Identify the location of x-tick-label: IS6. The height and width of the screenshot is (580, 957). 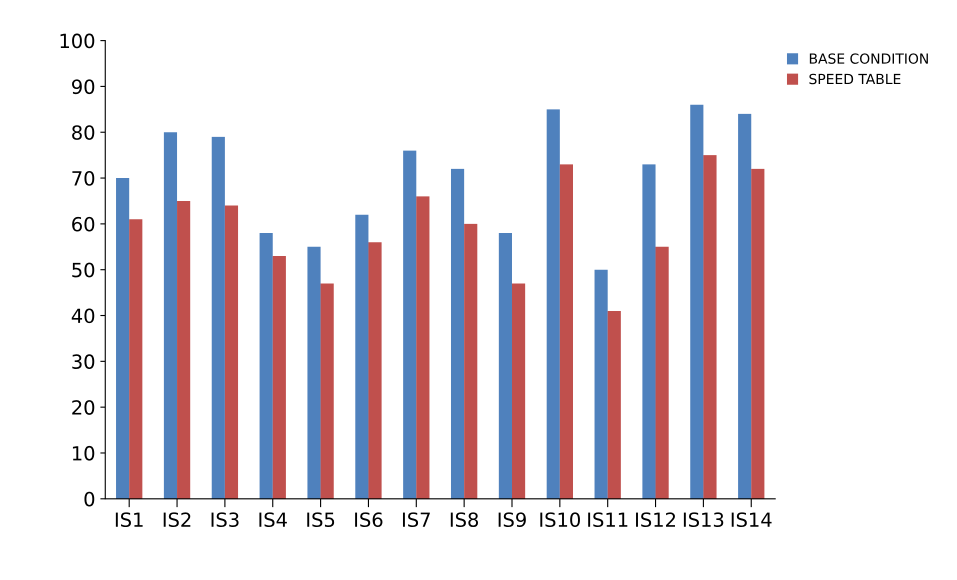
(368, 520).